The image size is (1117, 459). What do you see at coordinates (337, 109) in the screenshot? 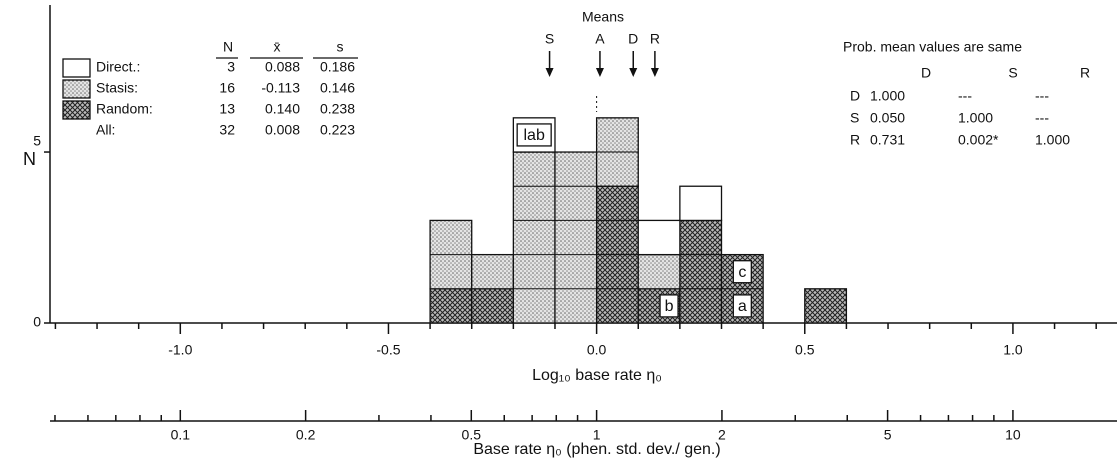
I see `stats-cell: 0.238` at bounding box center [337, 109].